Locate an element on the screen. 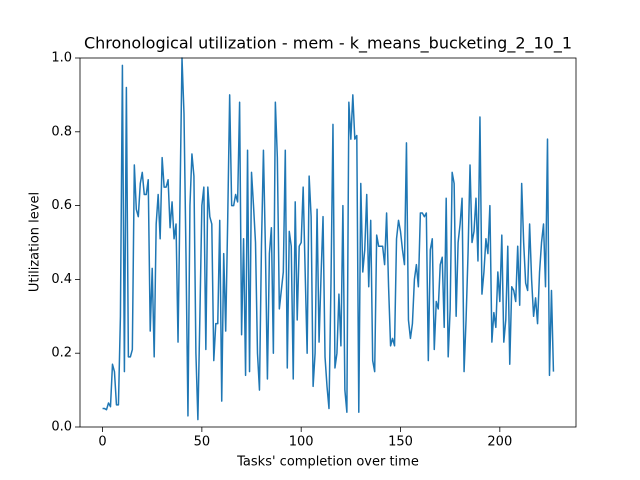 The image size is (640, 480). y-tick-label: 0.8 is located at coordinates (61, 131).